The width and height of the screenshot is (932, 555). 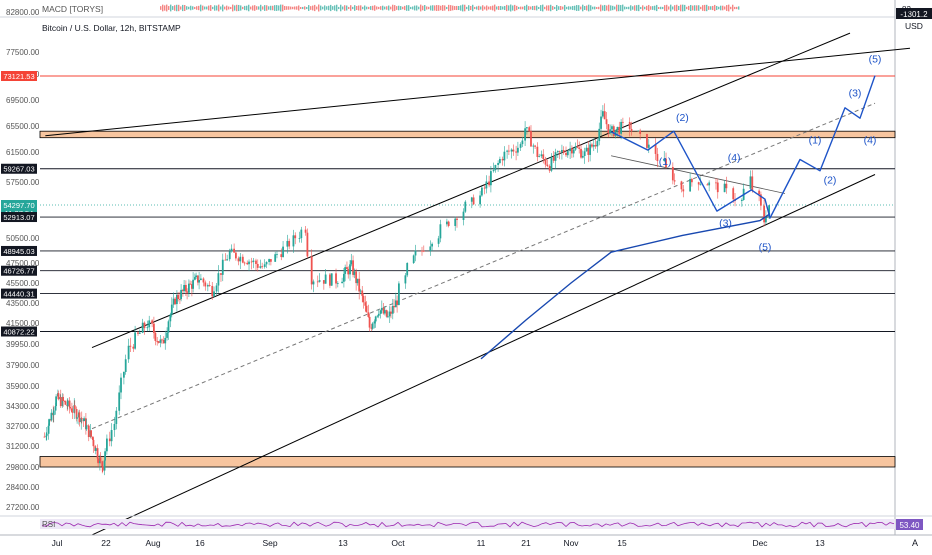 I want to click on x-tick-label: Nov, so click(x=571, y=543).